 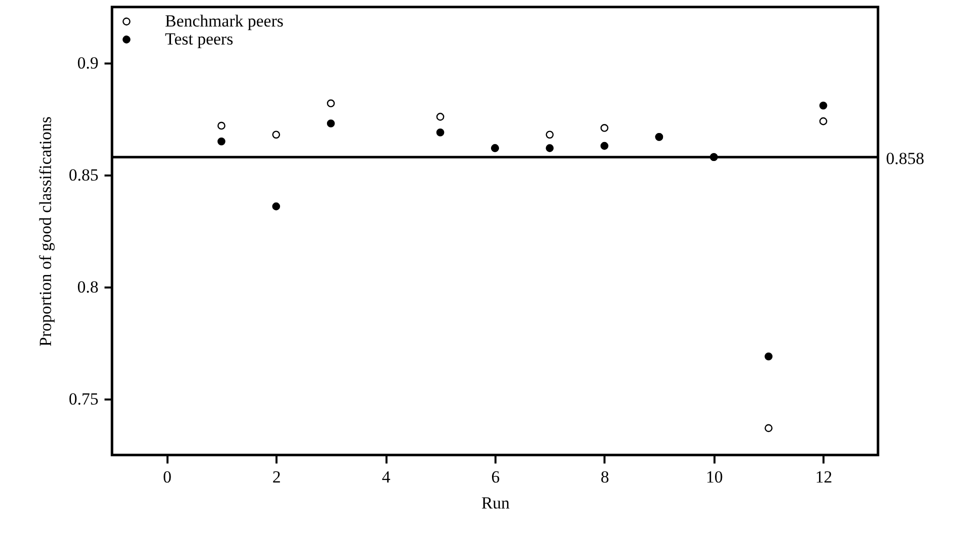 I want to click on x-tick-label: 2, so click(x=276, y=477).